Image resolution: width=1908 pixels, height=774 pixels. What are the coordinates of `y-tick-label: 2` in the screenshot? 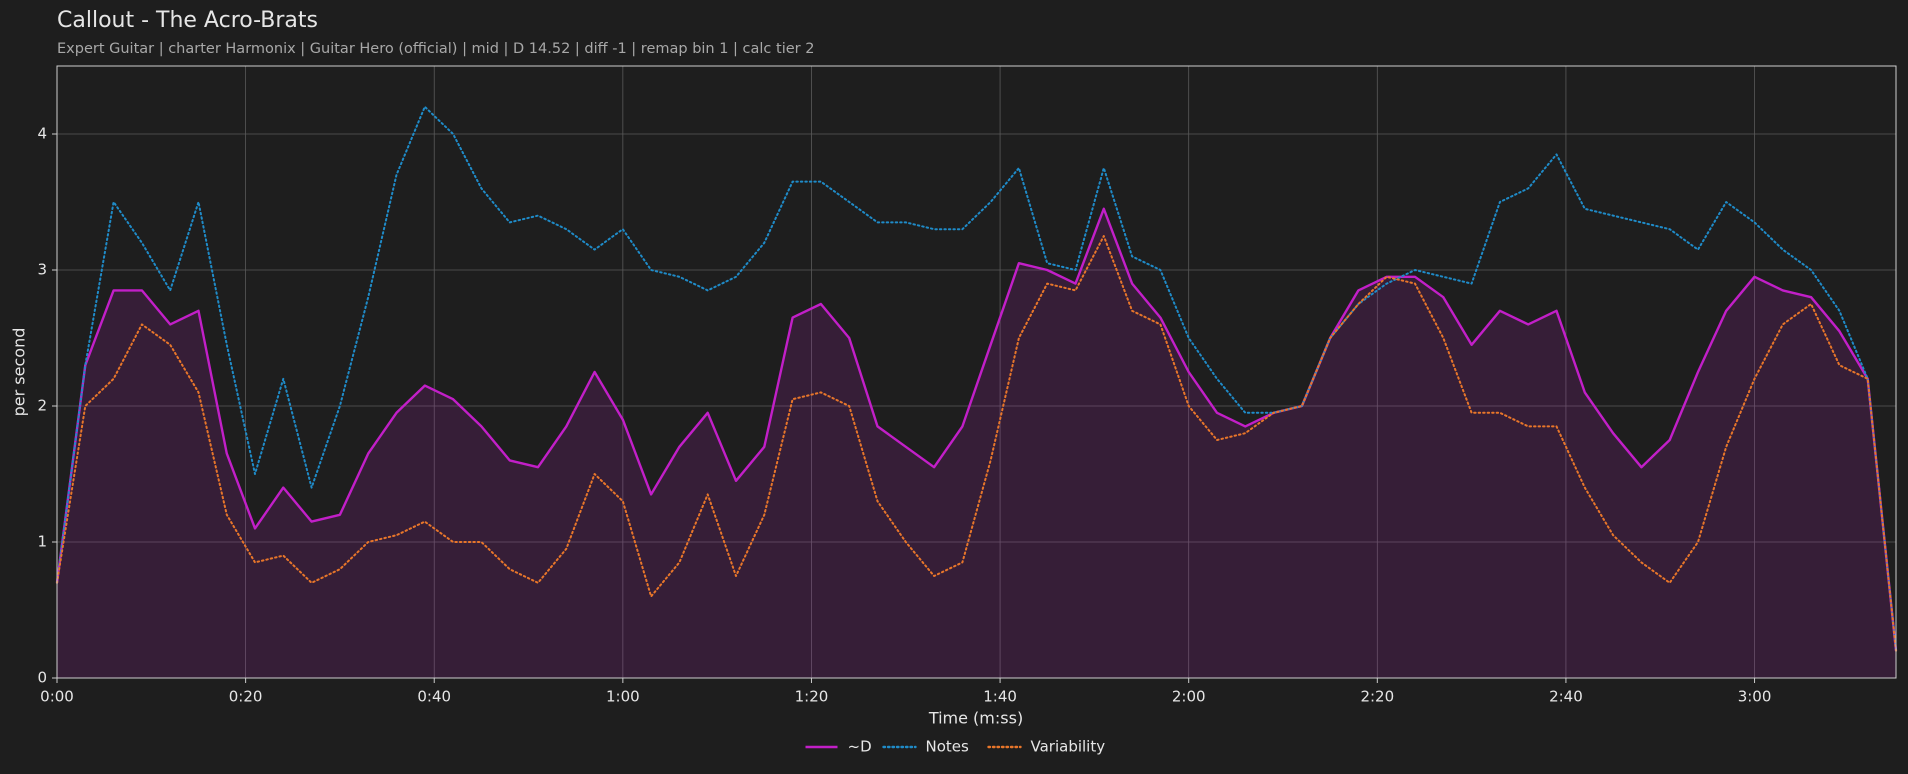 It's located at (42, 406).